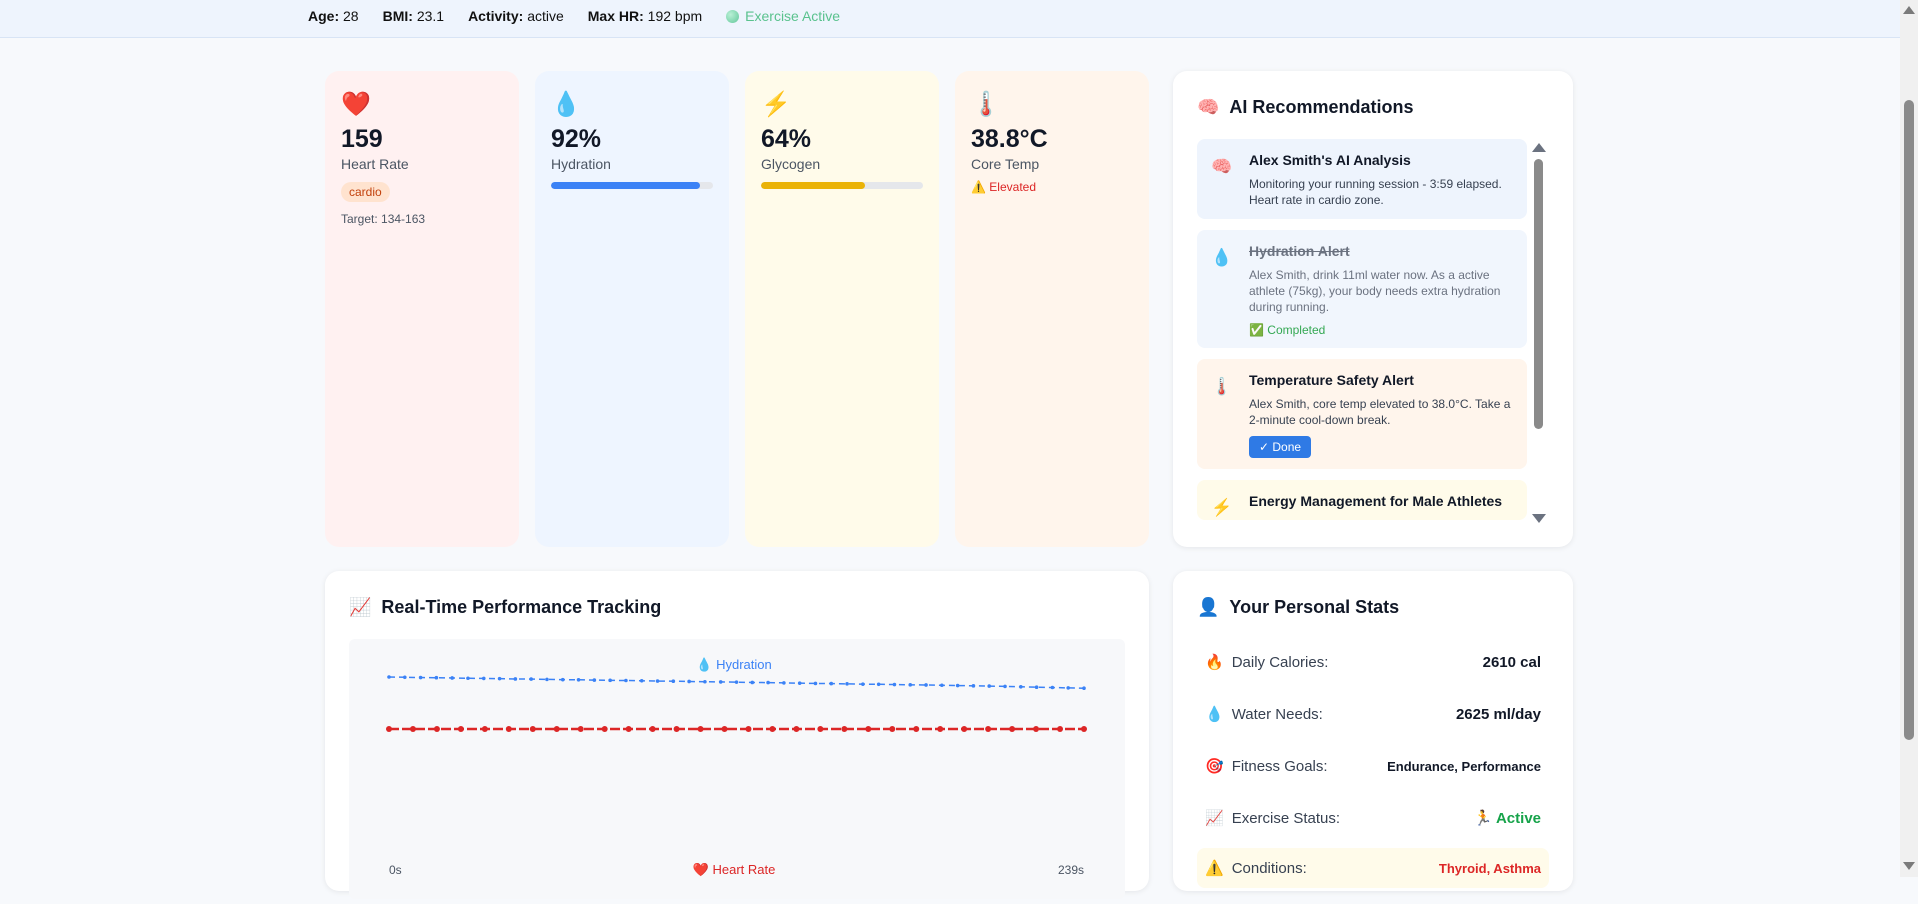 The width and height of the screenshot is (1918, 904). What do you see at coordinates (1330, 160) in the screenshot?
I see `recommendation-title: Alex Smith's AI Analysis` at bounding box center [1330, 160].